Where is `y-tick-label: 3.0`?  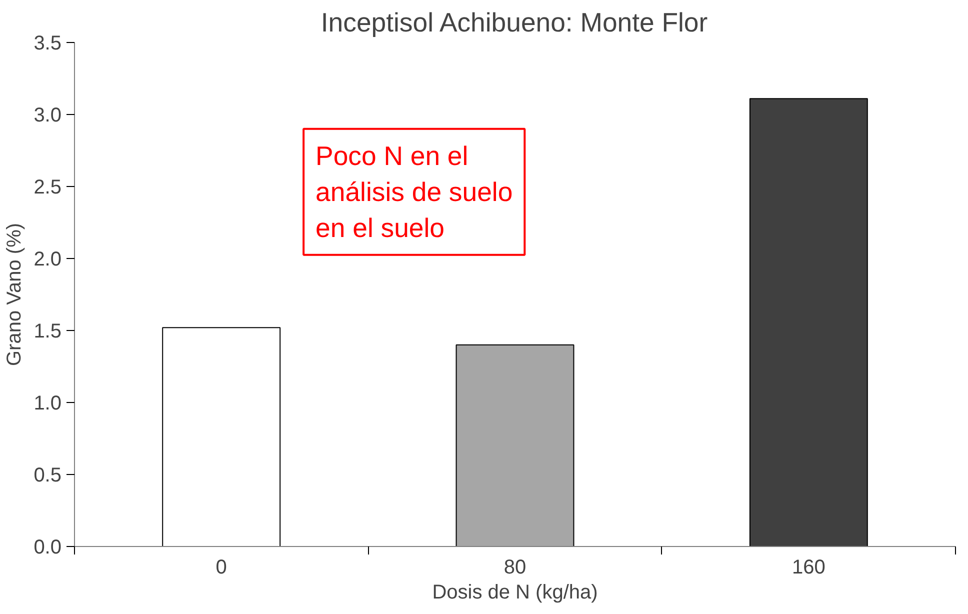 y-tick-label: 3.0 is located at coordinates (48, 115).